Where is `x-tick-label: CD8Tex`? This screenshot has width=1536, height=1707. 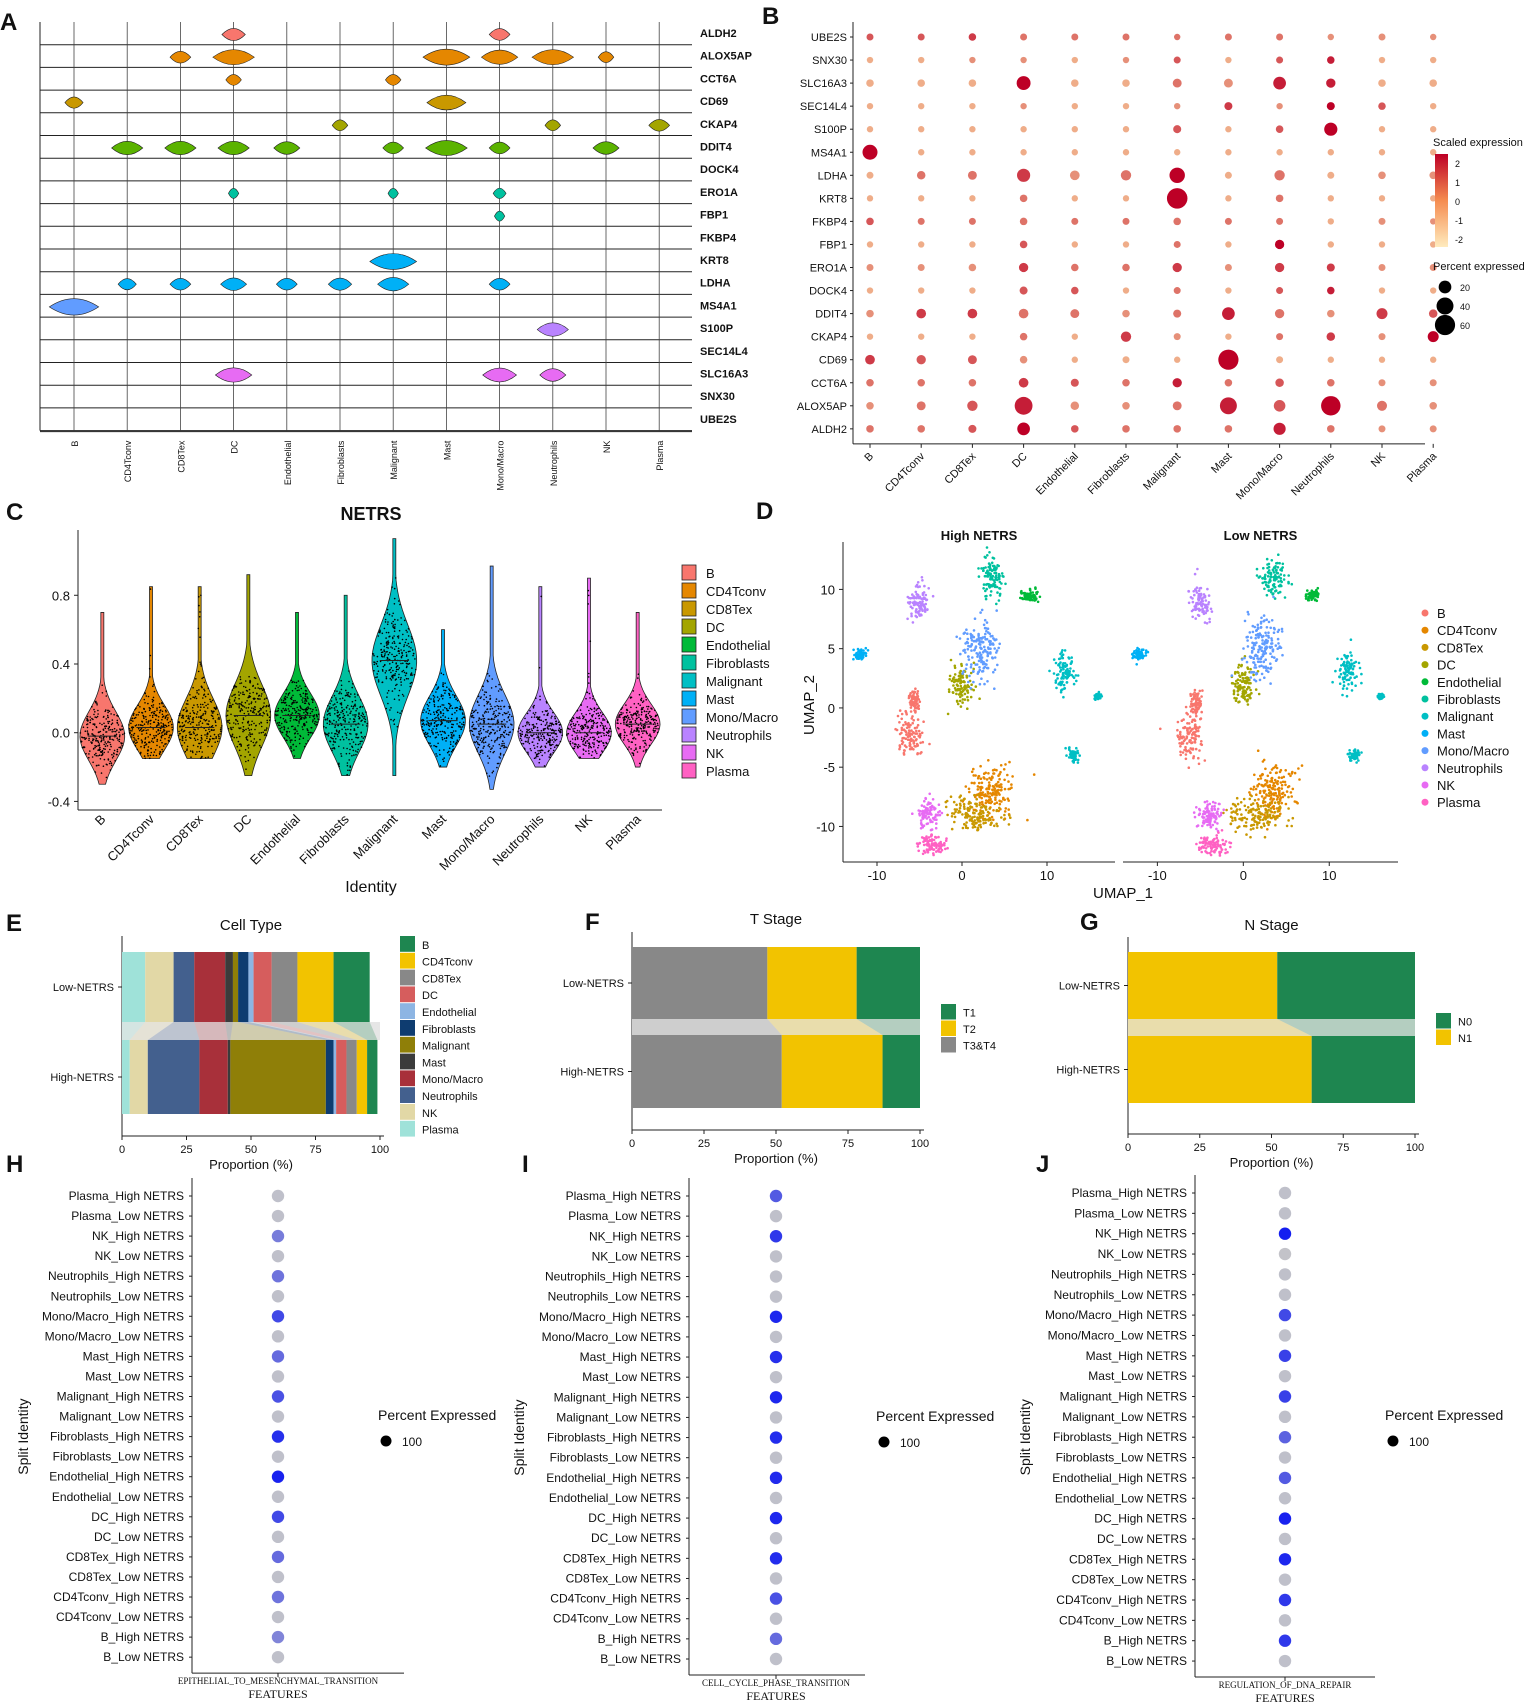 x-tick-label: CD8Tex is located at coordinates (184, 833).